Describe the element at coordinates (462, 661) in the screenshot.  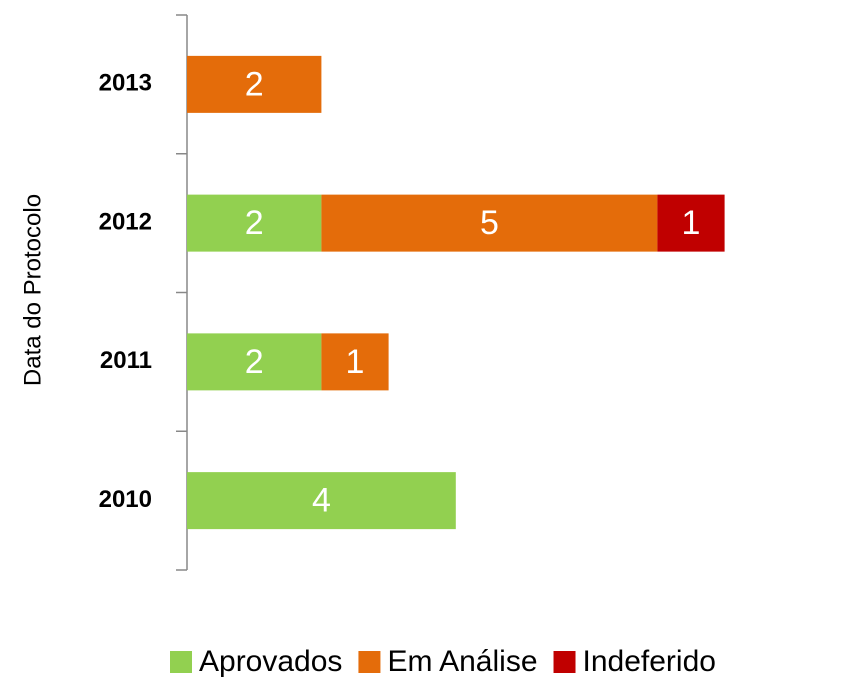
I see `legend-label: Em Análise` at that location.